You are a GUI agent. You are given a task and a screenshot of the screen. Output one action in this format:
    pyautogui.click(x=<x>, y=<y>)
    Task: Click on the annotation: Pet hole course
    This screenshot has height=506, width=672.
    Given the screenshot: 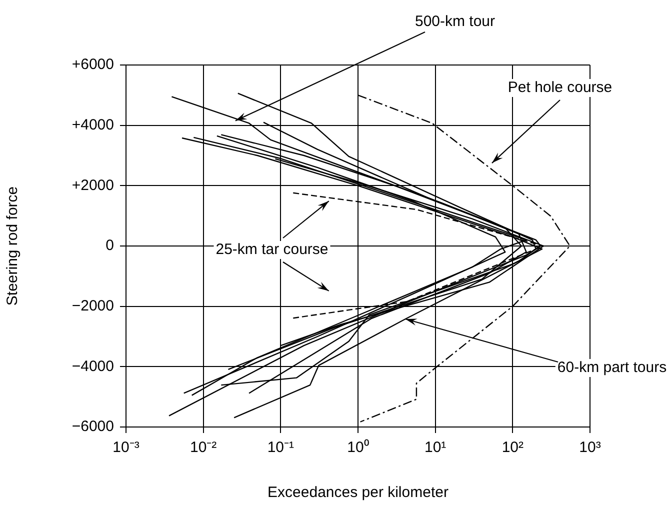 What is the action you would take?
    pyautogui.click(x=560, y=87)
    